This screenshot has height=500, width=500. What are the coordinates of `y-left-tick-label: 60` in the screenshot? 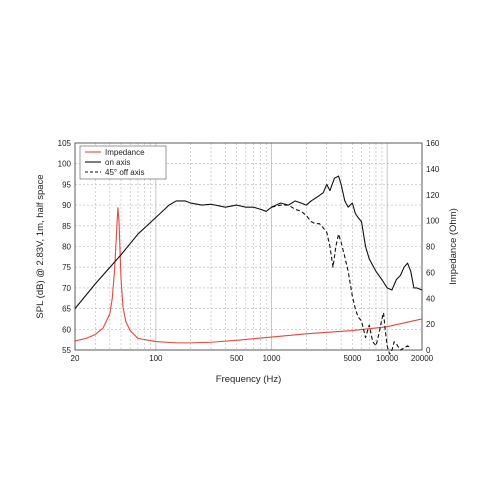 It's located at (66, 329).